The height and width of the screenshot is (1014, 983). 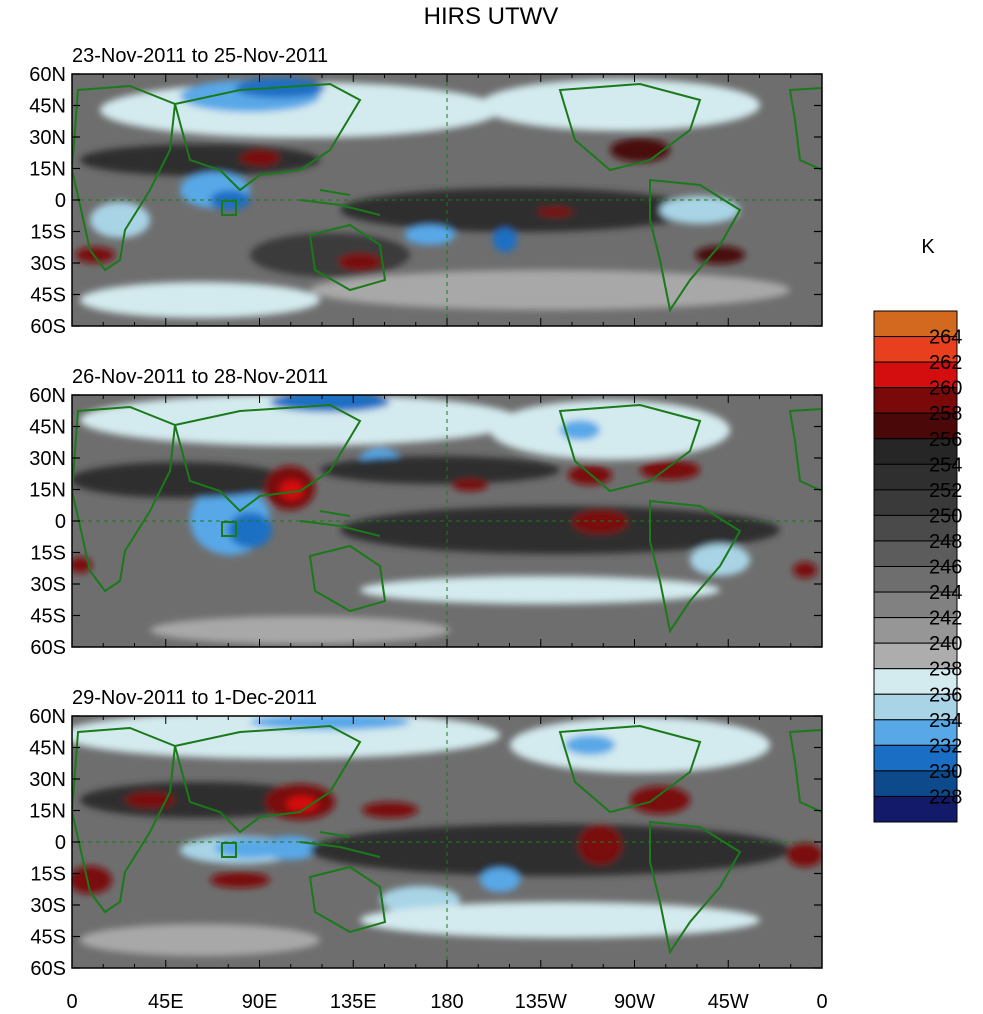 I want to click on colorbar-label: 236, so click(x=945, y=695).